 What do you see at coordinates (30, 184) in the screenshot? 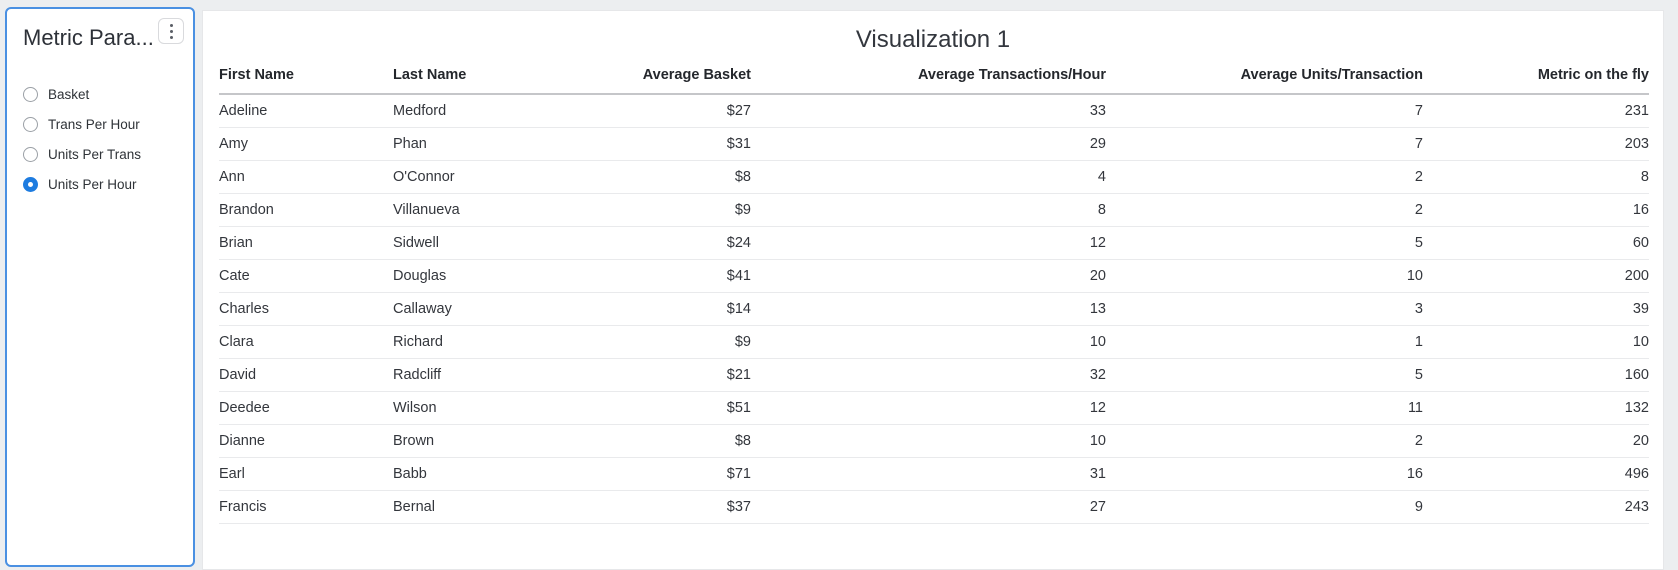
I see `radio-selected-icon` at bounding box center [30, 184].